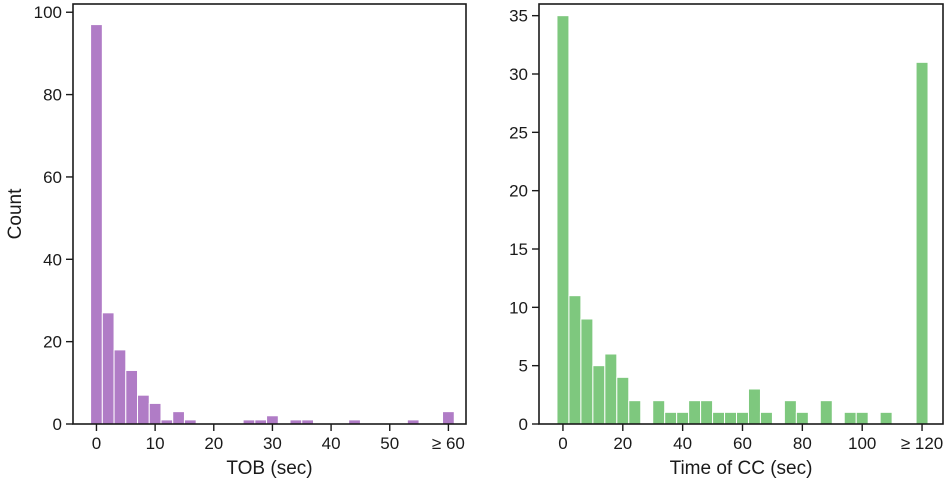 The image size is (948, 482). Describe the element at coordinates (518, 191) in the screenshot. I see `cc-time-y-tick-label-4: 20` at that location.